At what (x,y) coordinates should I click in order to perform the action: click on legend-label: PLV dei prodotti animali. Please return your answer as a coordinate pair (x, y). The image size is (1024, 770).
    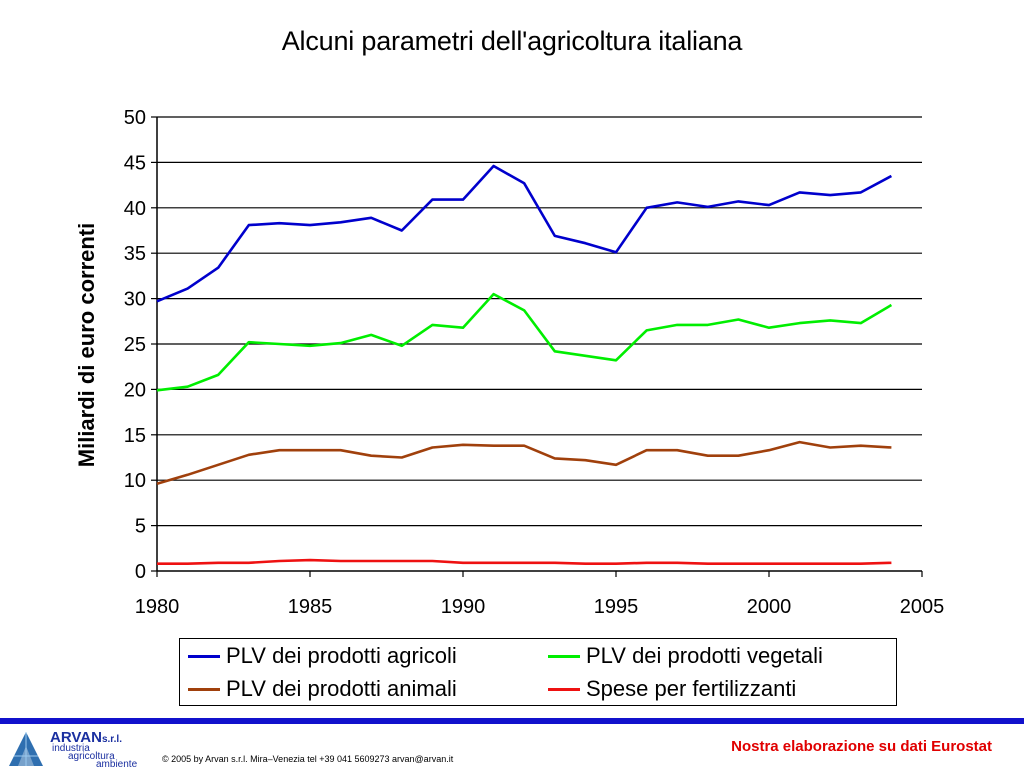
    Looking at the image, I should click on (341, 688).